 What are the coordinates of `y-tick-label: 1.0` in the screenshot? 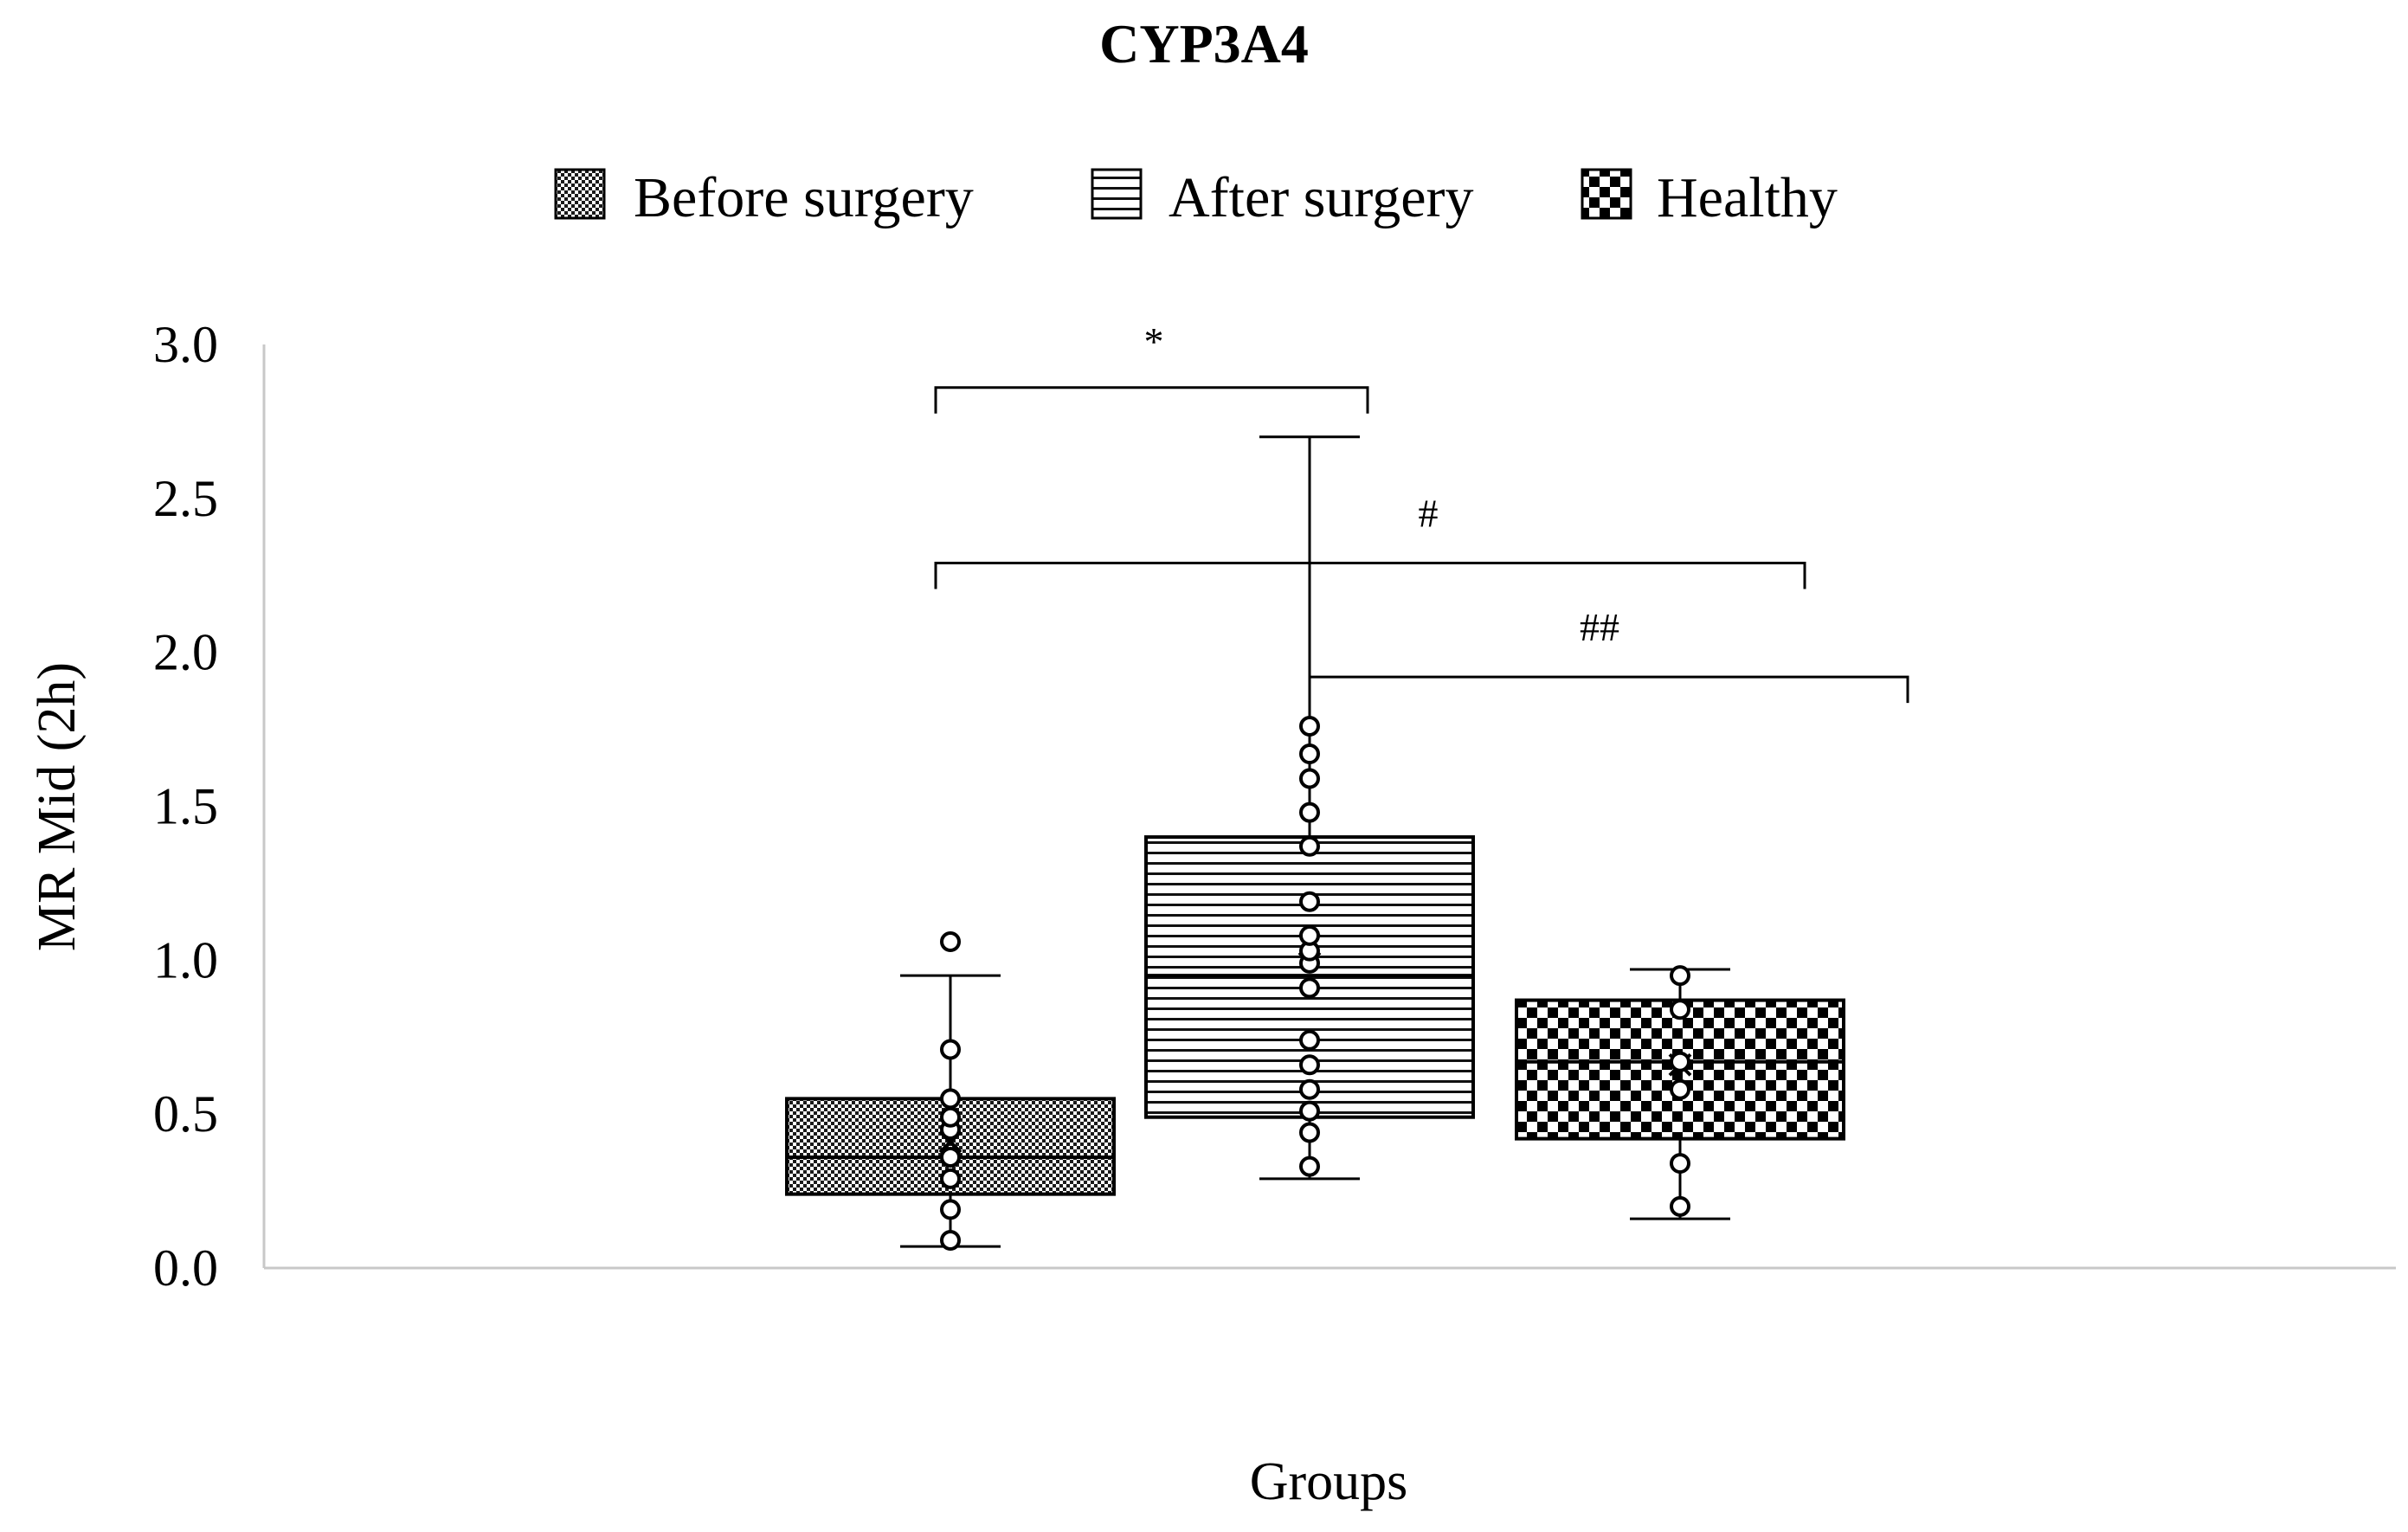 It's located at (185, 960).